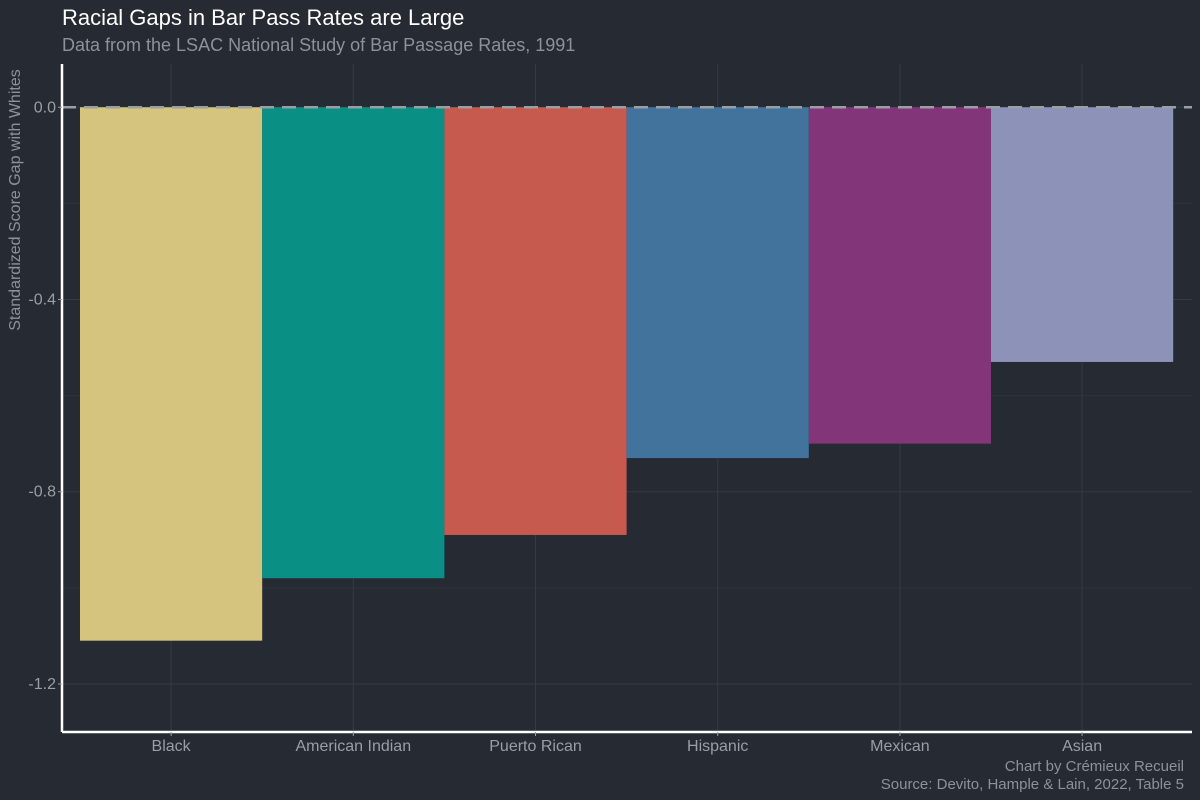 The height and width of the screenshot is (800, 1200). I want to click on y-tick-label: -0.4, so click(42, 299).